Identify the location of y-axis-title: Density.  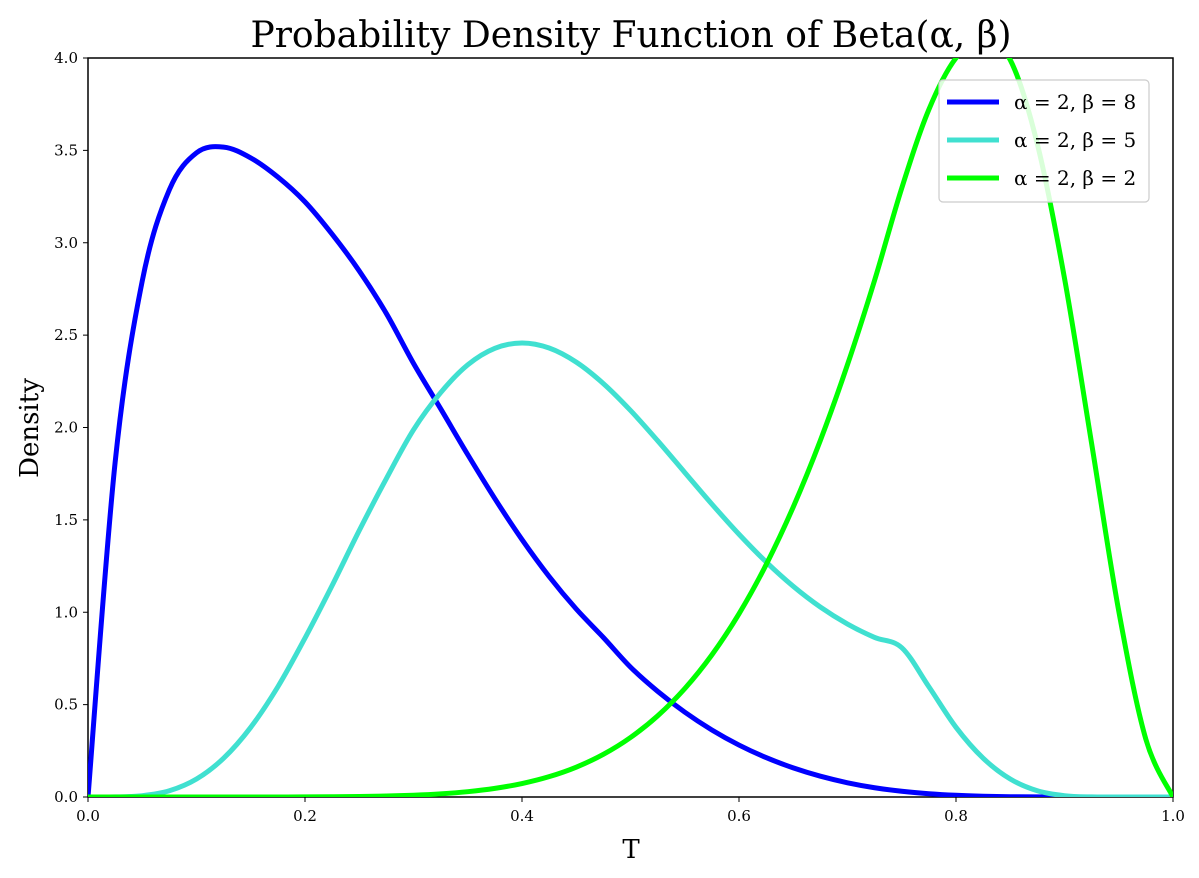
(30, 428).